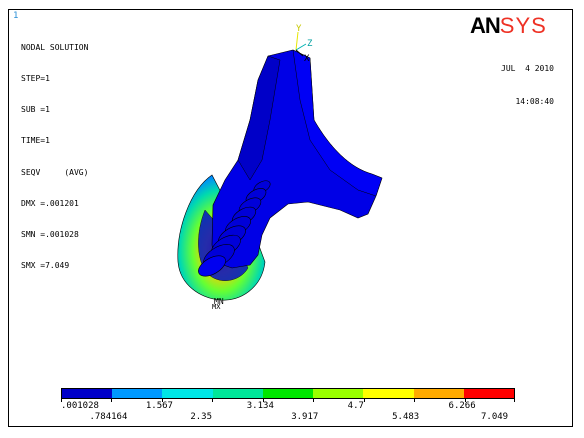 The width and height of the screenshot is (584, 438). What do you see at coordinates (527, 68) in the screenshot?
I see `date-label: JUL 4 2010` at bounding box center [527, 68].